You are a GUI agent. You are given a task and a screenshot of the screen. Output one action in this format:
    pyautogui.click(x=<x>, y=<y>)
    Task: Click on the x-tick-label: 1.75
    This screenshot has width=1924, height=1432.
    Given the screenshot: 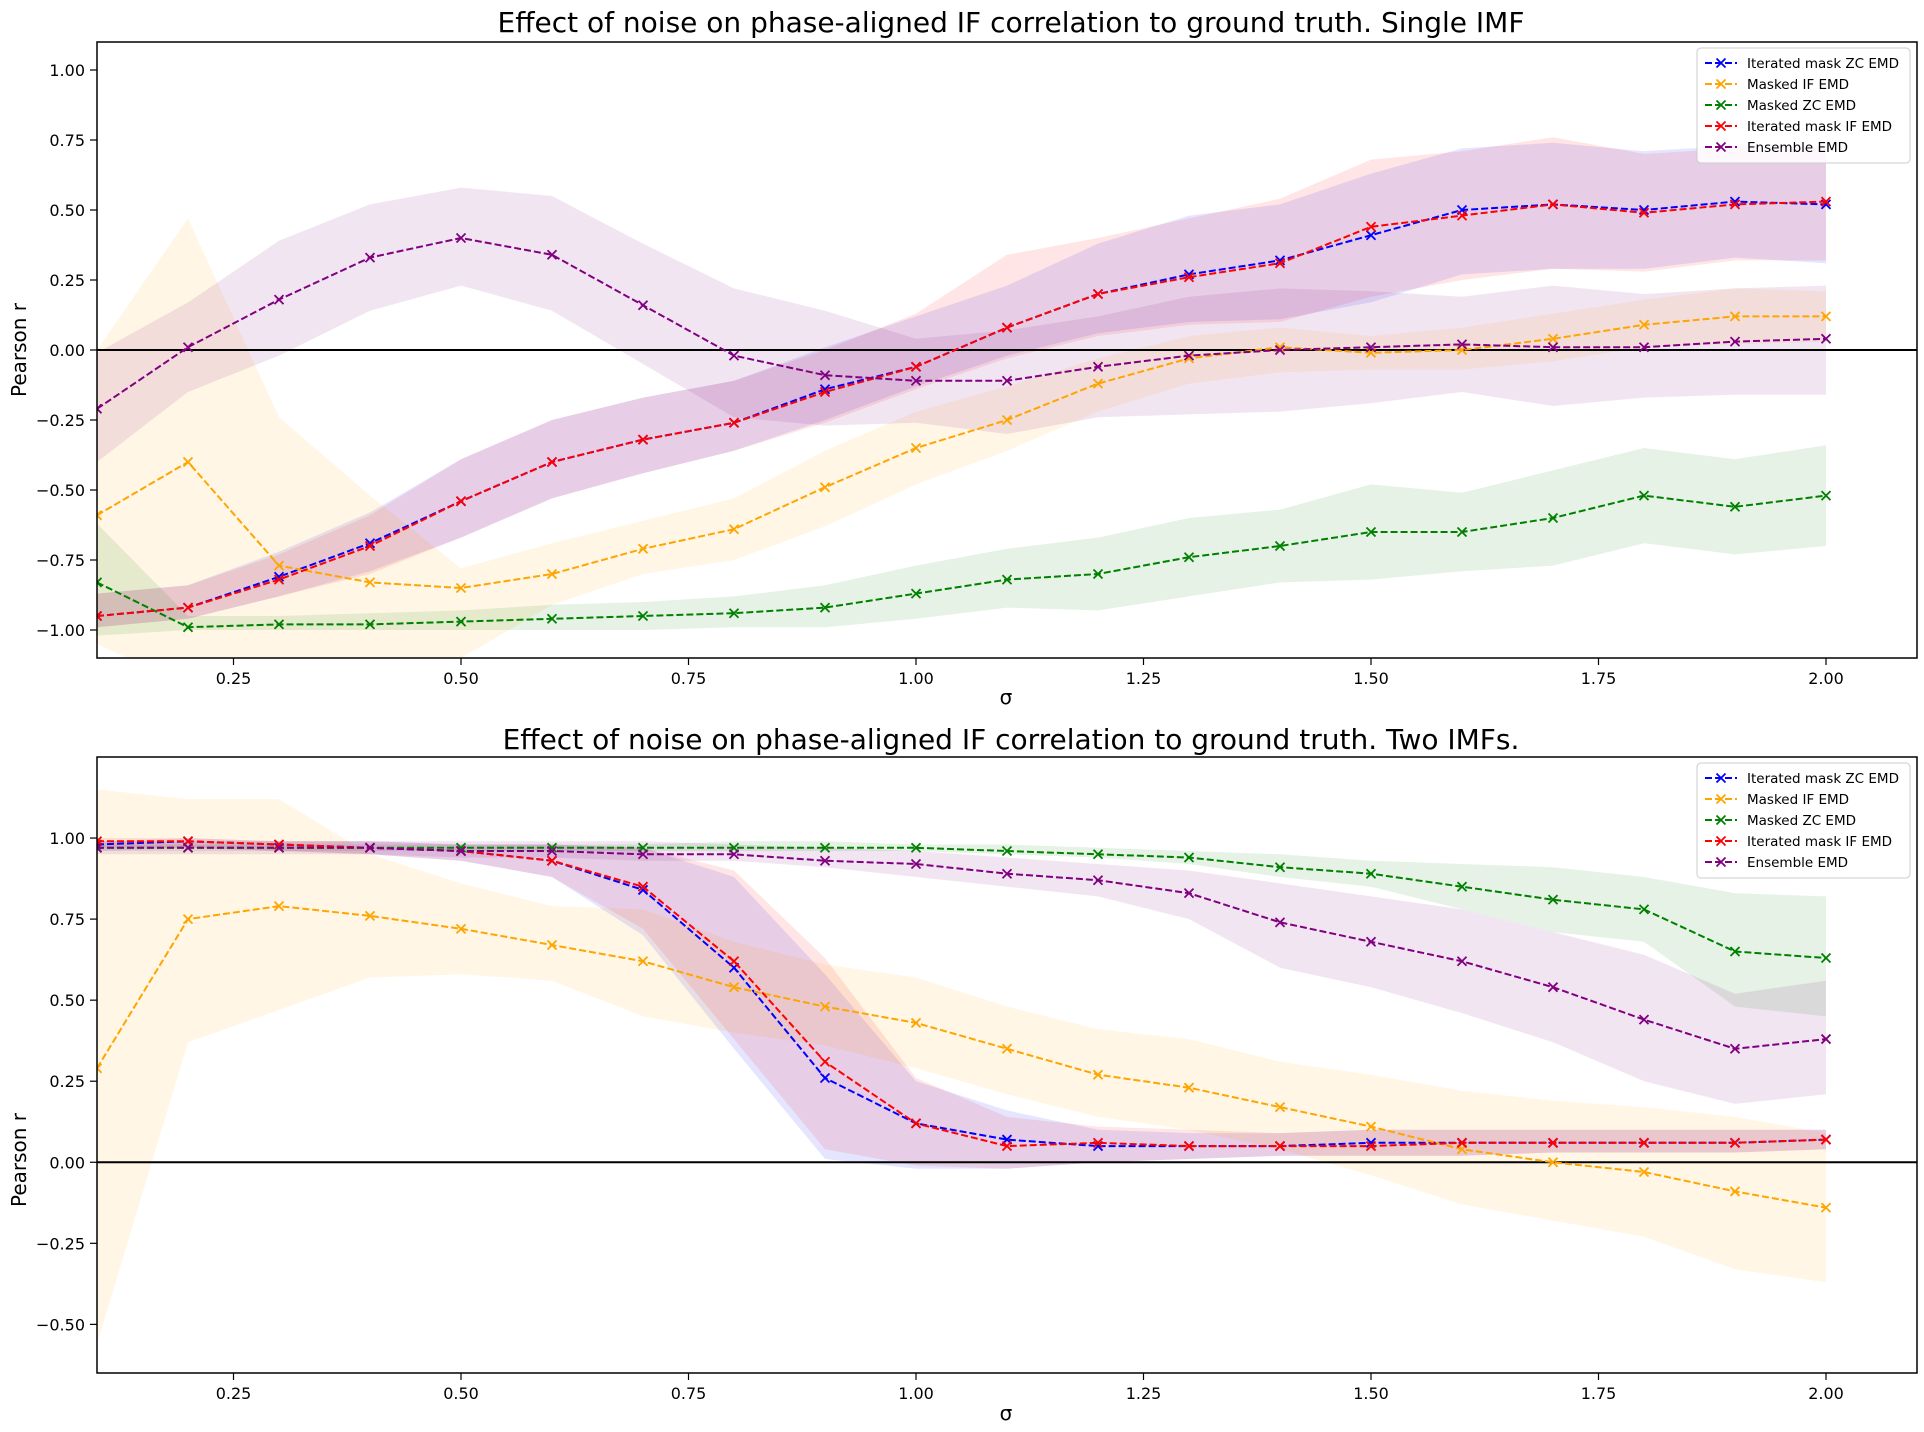 What is the action you would take?
    pyautogui.click(x=1599, y=678)
    